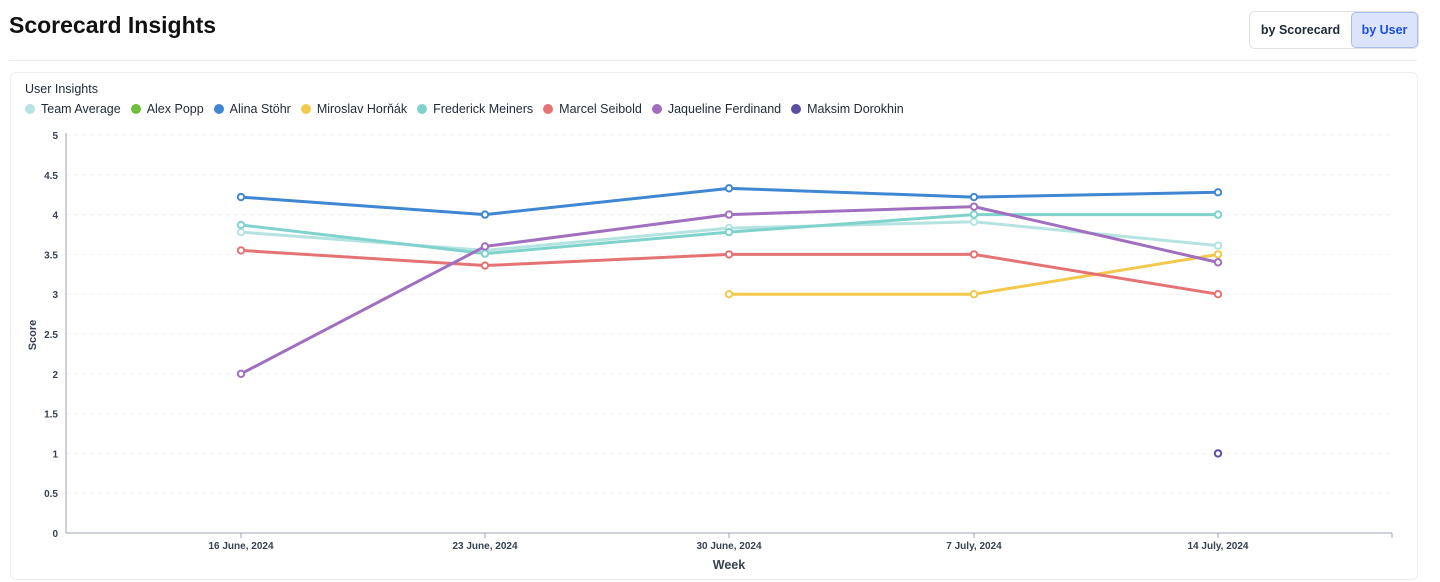 The image size is (1440, 582). I want to click on page-header: Scorecard Insights by Scorecard by User, so click(720, 31).